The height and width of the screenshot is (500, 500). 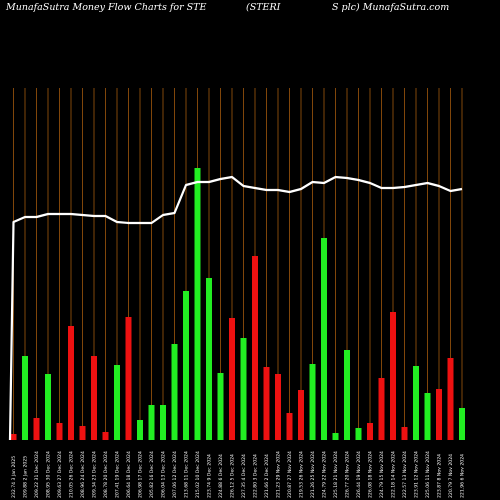 I want to click on x-tick-label: 209.34 23 Dec 2024, so click(x=95, y=474).